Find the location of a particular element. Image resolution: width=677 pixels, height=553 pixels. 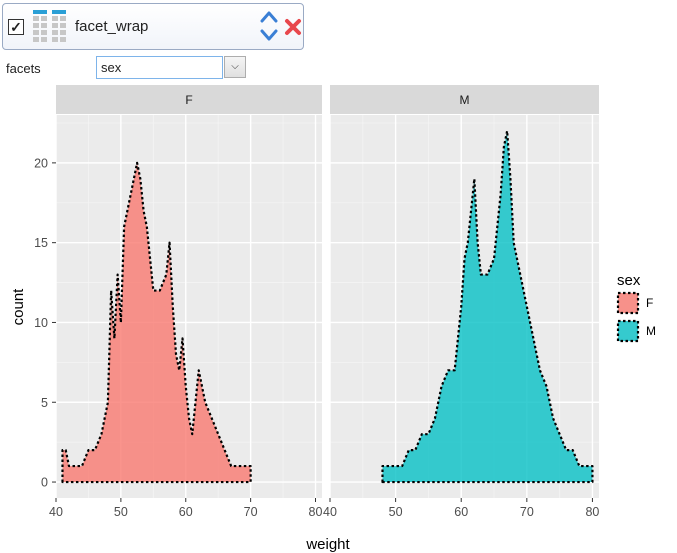

chevron-down-icon: ⌵ is located at coordinates (235, 66).